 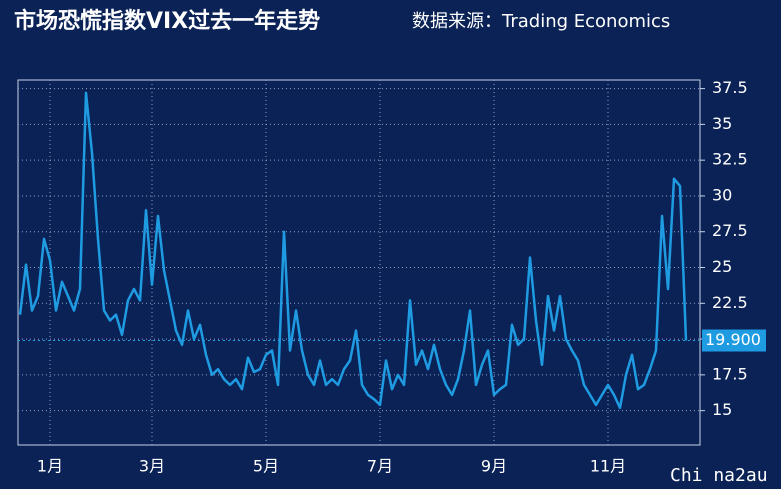 What do you see at coordinates (266, 466) in the screenshot?
I see `x-tick-label: 5月` at bounding box center [266, 466].